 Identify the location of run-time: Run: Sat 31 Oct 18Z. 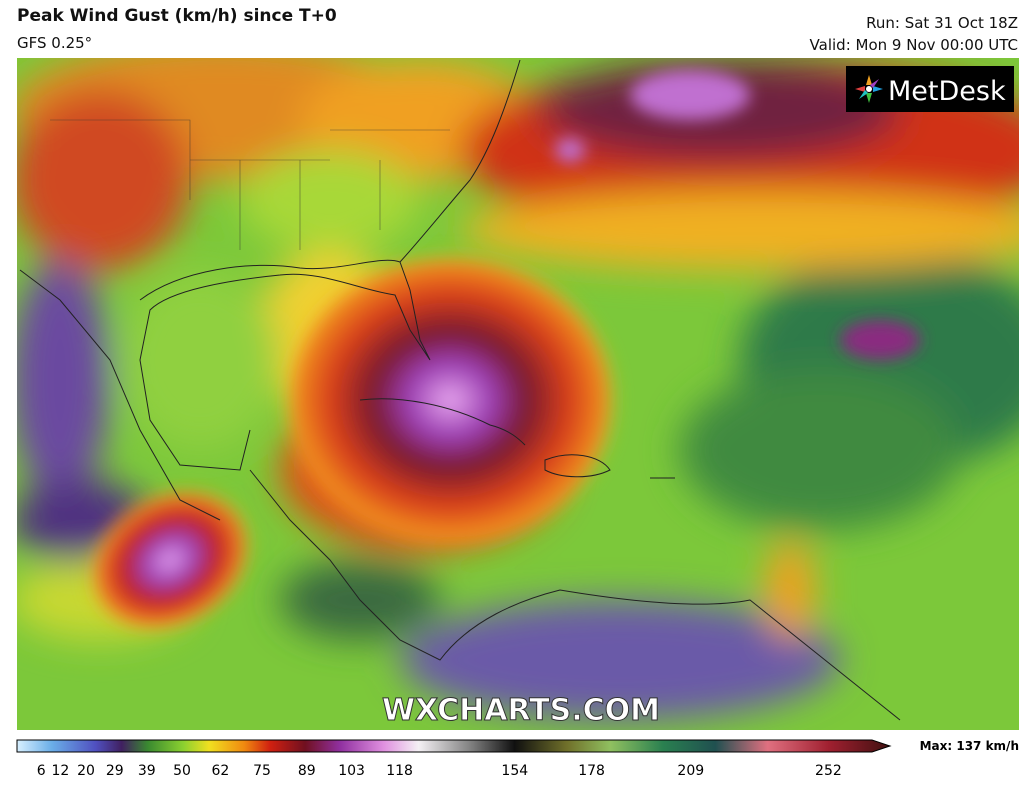
(942, 23).